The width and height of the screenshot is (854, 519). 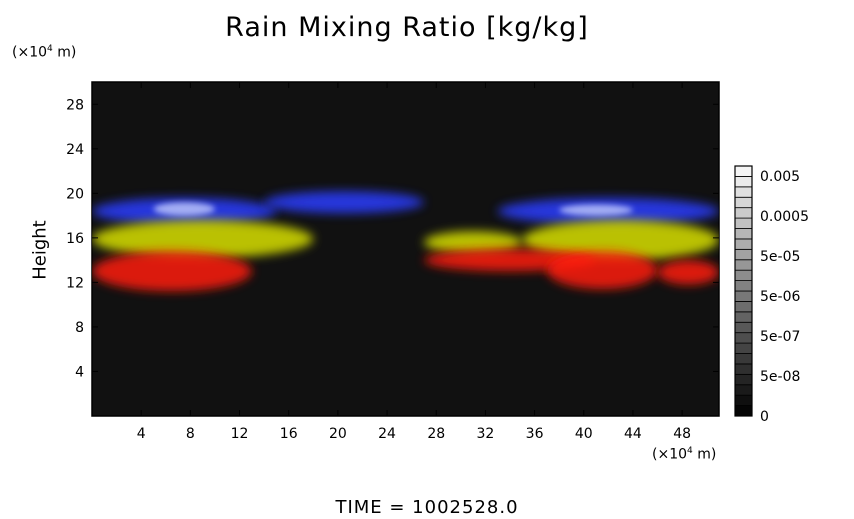 I want to click on y-tick-label: 8, so click(x=79, y=328).